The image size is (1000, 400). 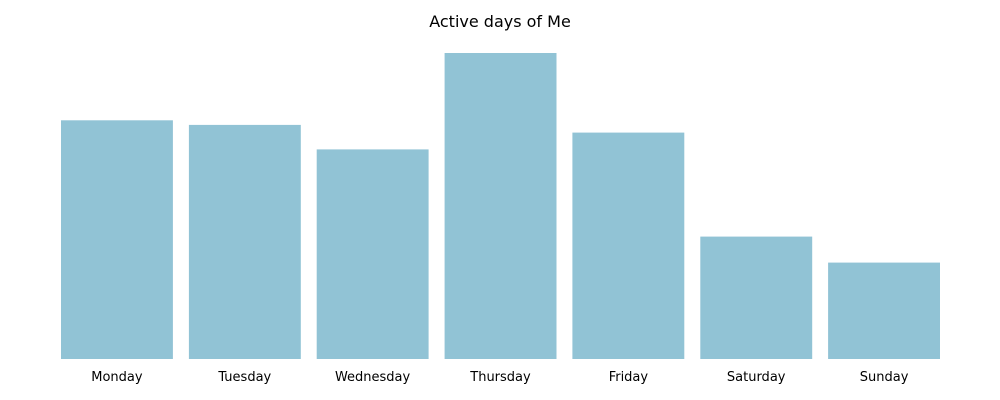 What do you see at coordinates (117, 377) in the screenshot?
I see `x-tick-label-monday: Monday` at bounding box center [117, 377].